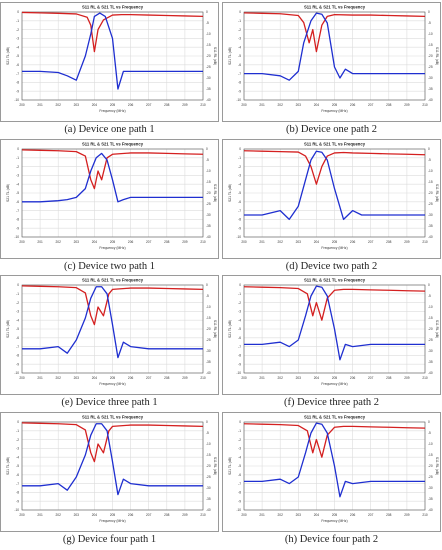 The width and height of the screenshot is (442, 550). What do you see at coordinates (331, 266) in the screenshot?
I see `figure-caption: (d) Device two path 2` at bounding box center [331, 266].